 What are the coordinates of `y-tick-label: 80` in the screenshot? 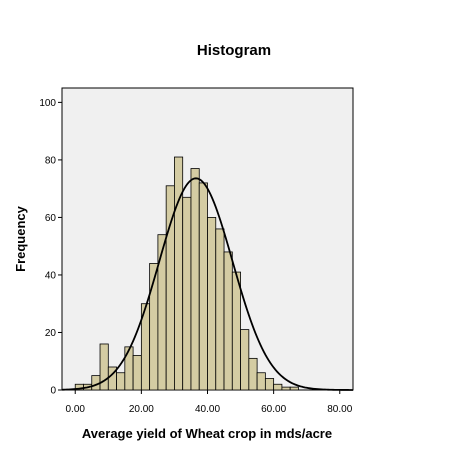 It's located at (51, 160).